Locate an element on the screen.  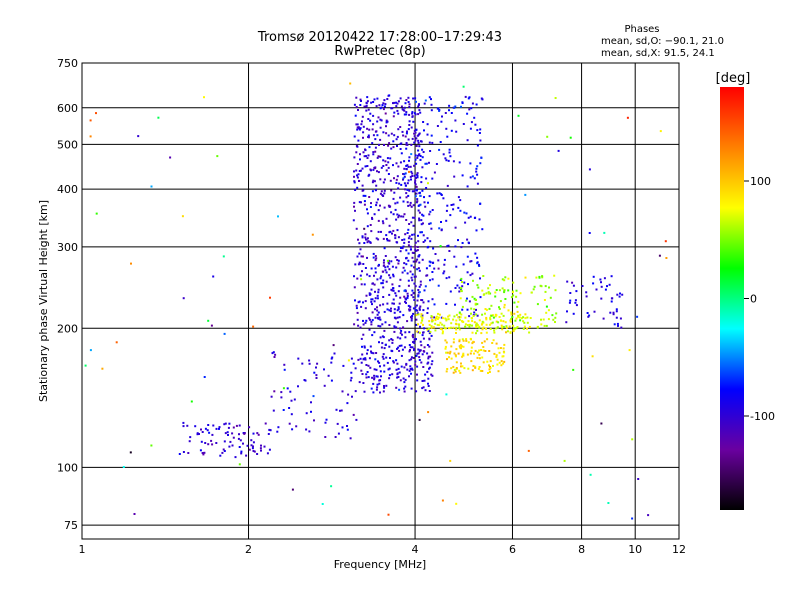
y-tick-label: 75 is located at coordinates (71, 525).